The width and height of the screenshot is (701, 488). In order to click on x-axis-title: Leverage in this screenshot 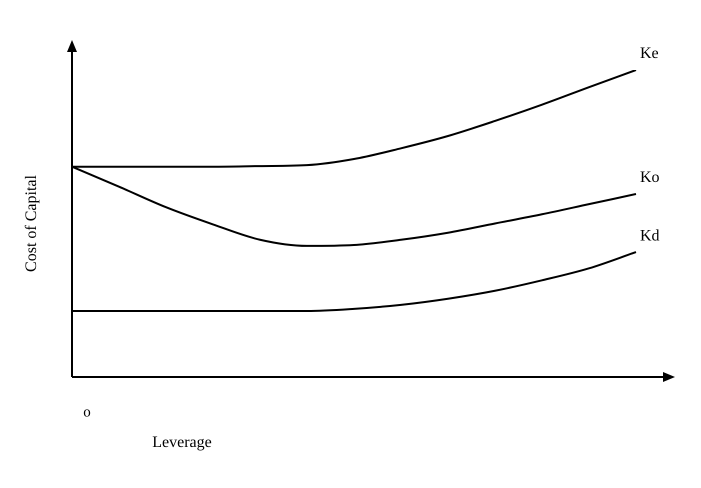, I will do `click(182, 443)`.